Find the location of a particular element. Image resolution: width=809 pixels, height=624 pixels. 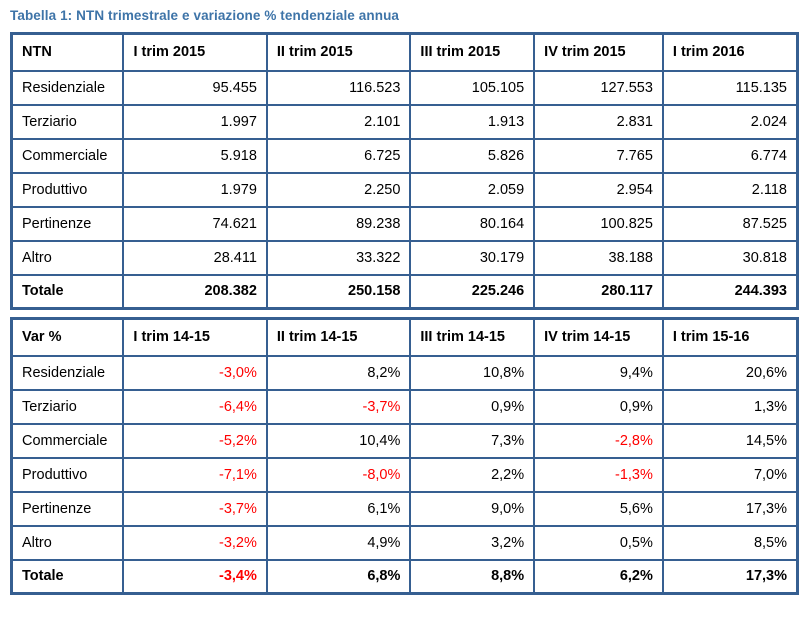

var-cell-produttivo-1: -8,0% is located at coordinates (338, 474).